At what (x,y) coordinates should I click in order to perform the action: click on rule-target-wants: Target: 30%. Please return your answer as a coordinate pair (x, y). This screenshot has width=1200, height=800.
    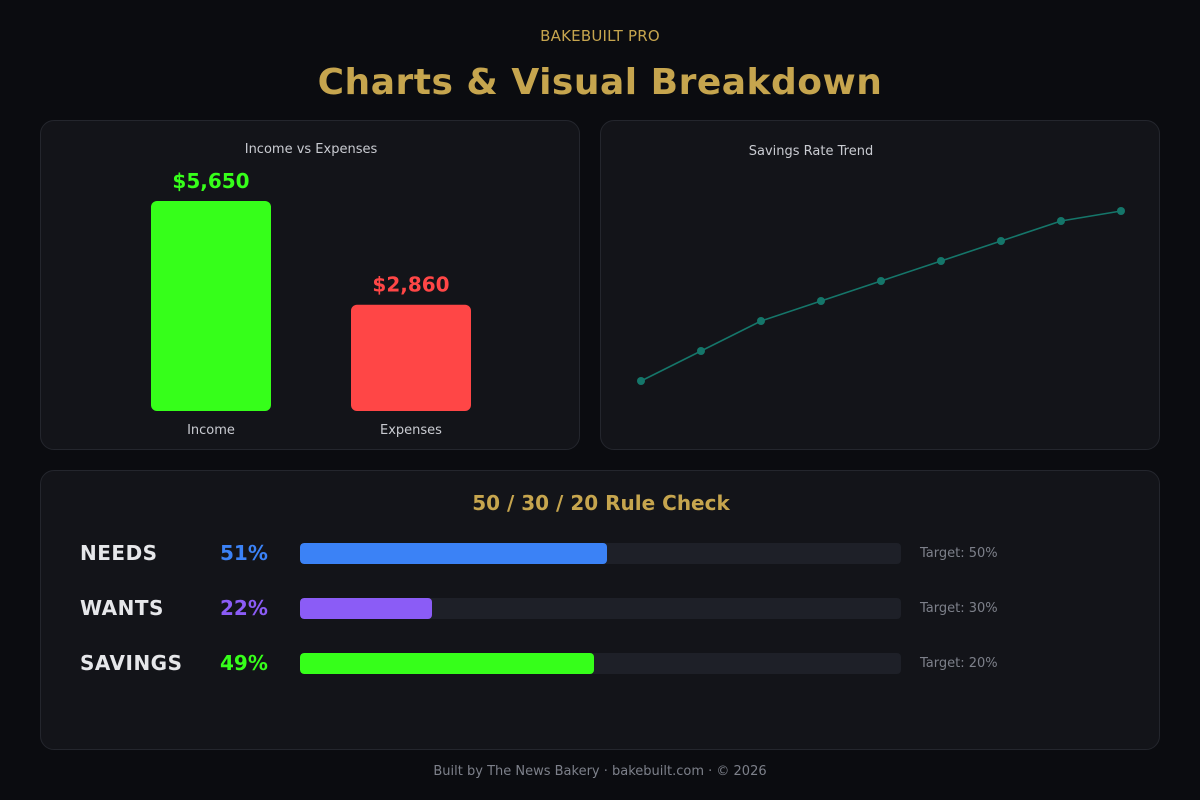
    Looking at the image, I should click on (959, 608).